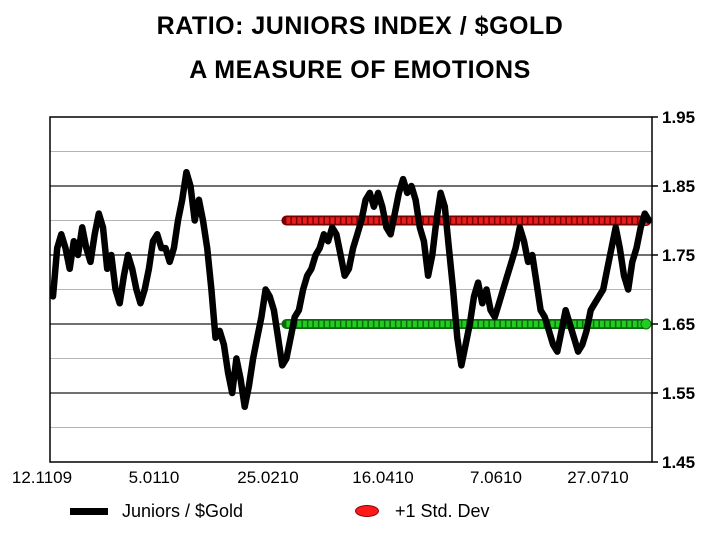 This screenshot has width=720, height=538. Describe the element at coordinates (320, 477) in the screenshot. I see `x-axis: 12.1109 5.0110 25.0210 16.0410 7.0610 27.0710` at that location.